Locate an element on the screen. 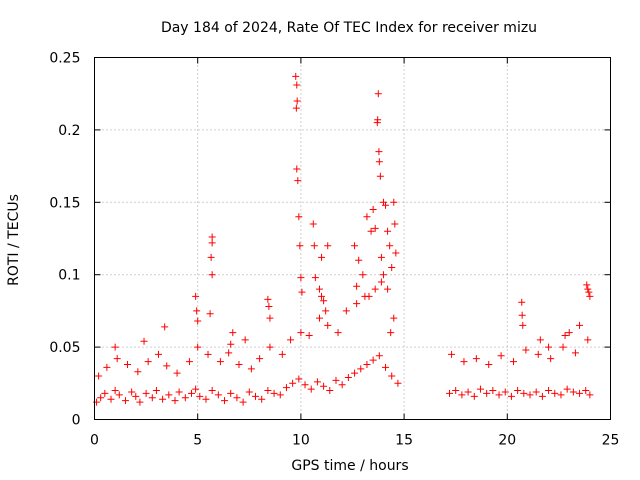  y-tick-label: 0.05 is located at coordinates (64, 348).